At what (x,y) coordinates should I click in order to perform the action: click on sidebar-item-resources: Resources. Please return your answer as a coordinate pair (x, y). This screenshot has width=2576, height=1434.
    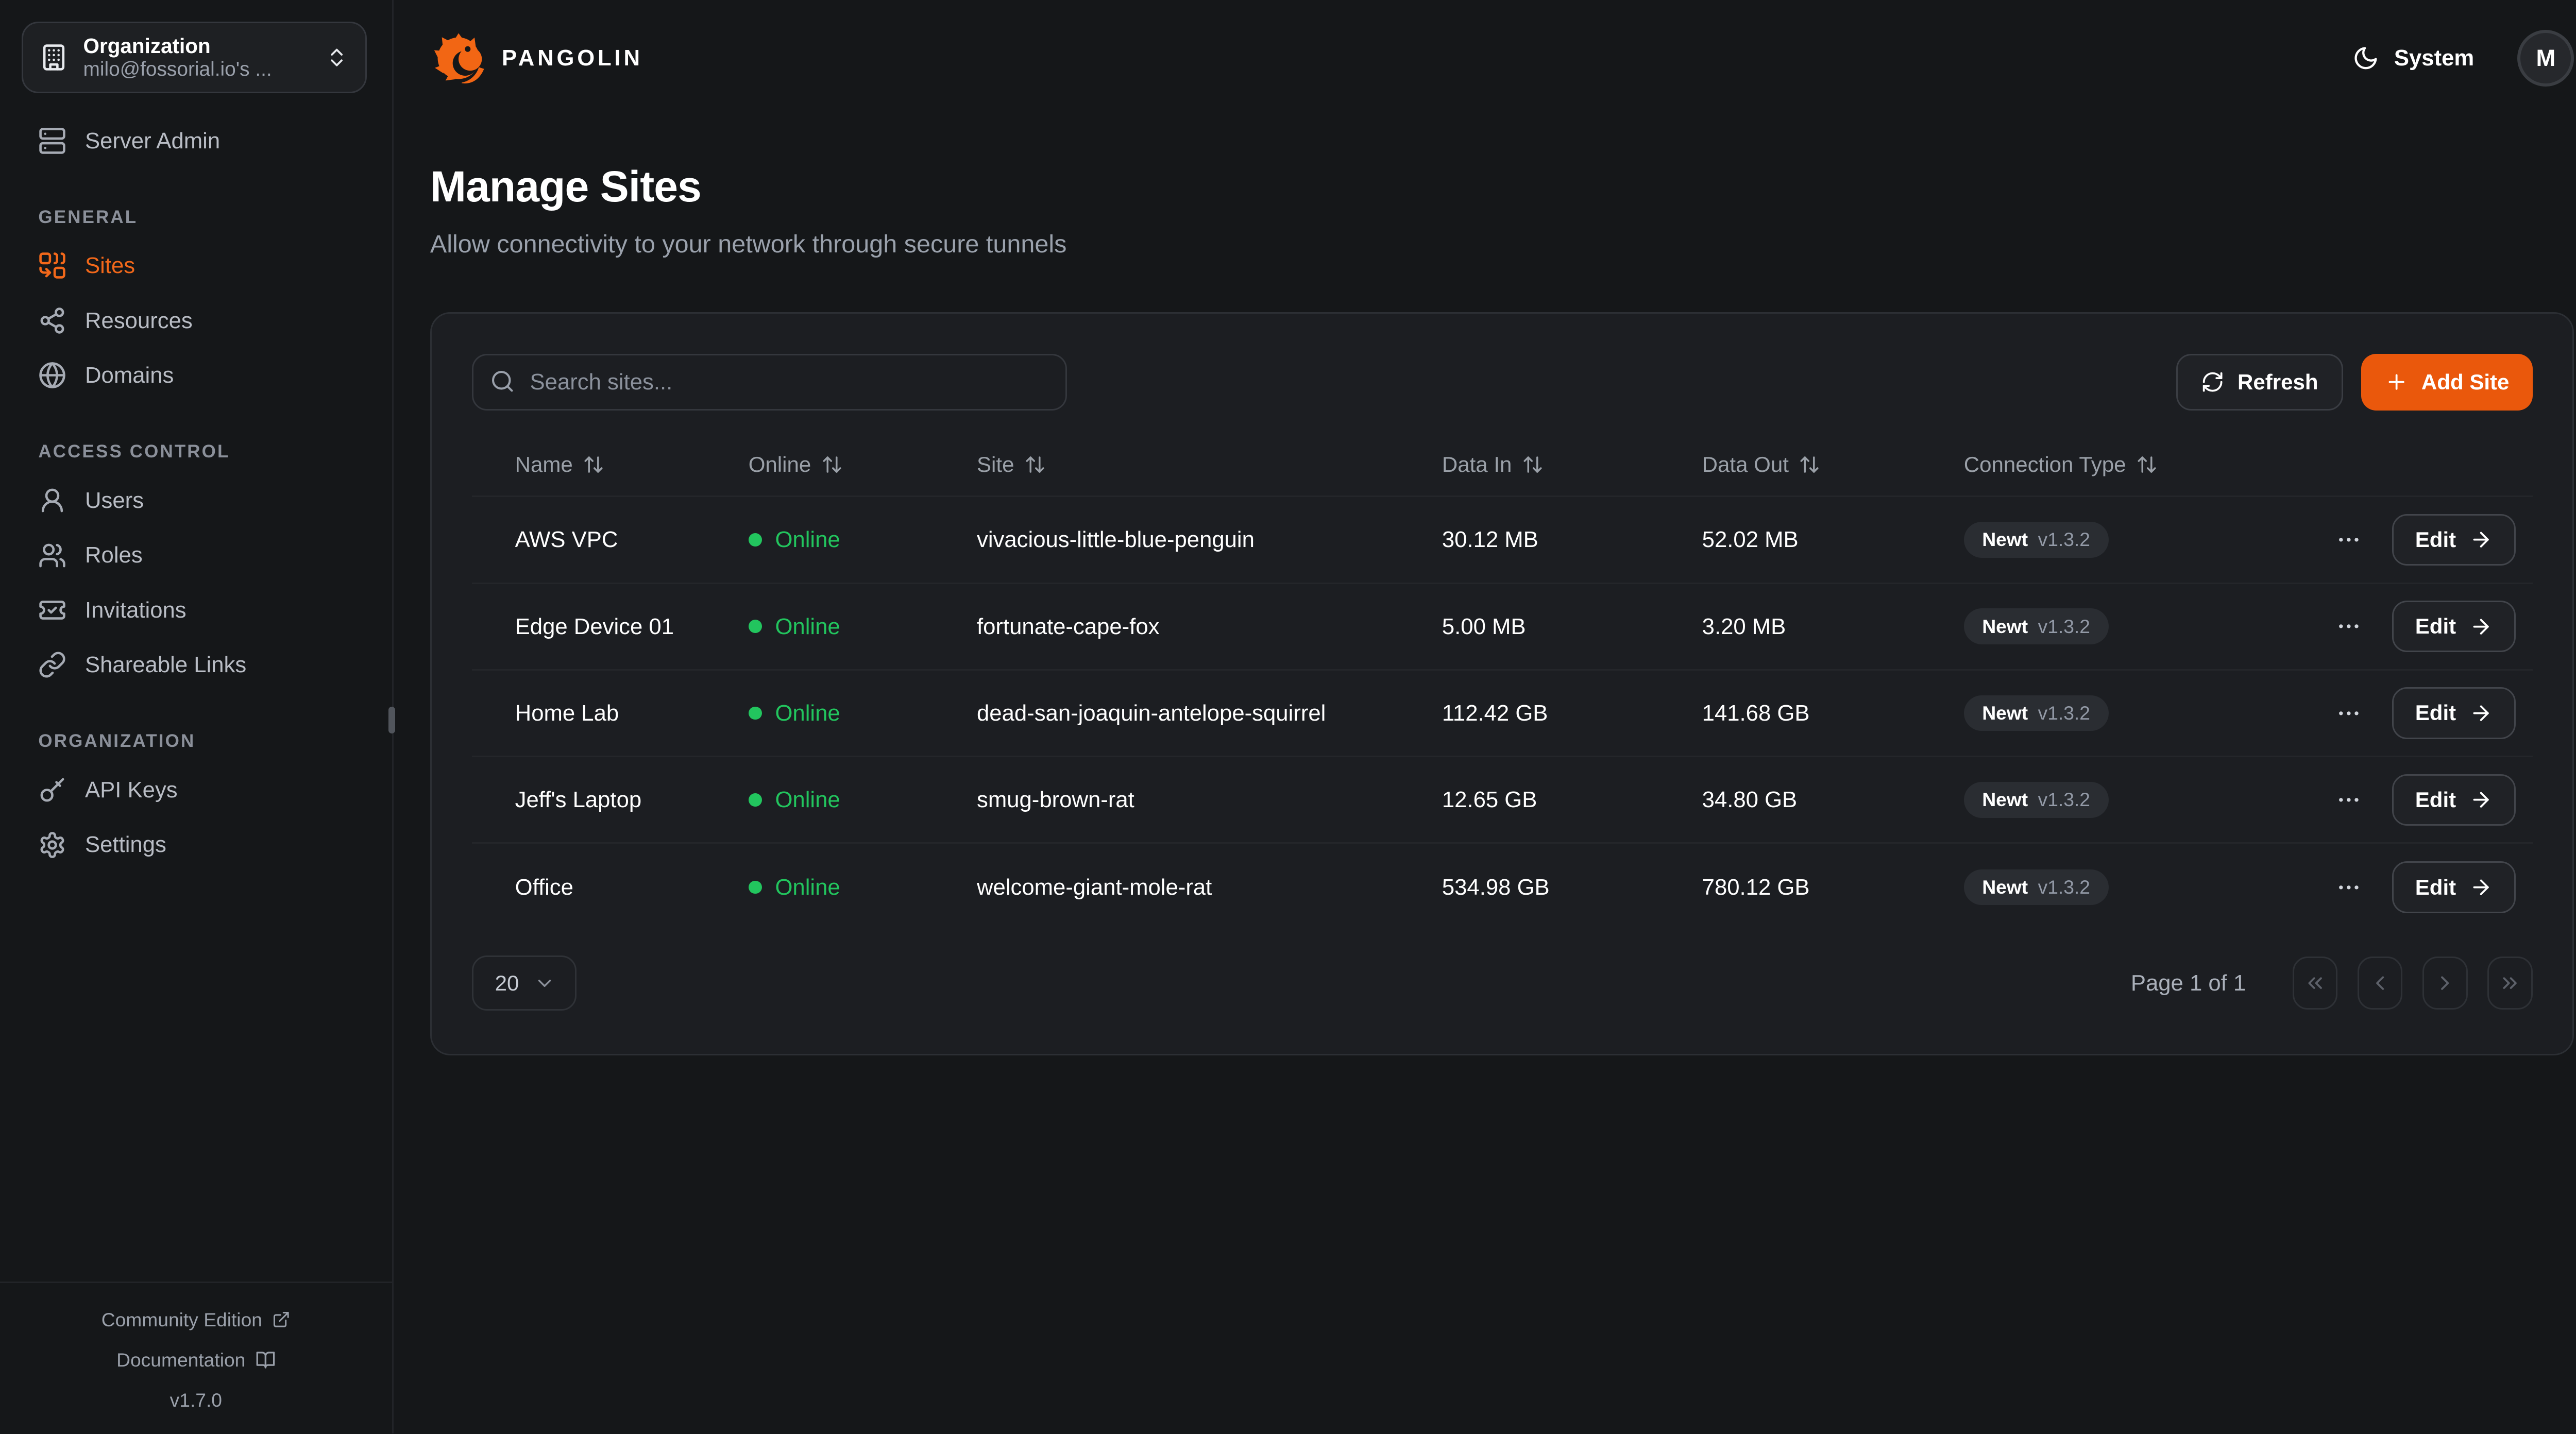
    Looking at the image, I should click on (196, 320).